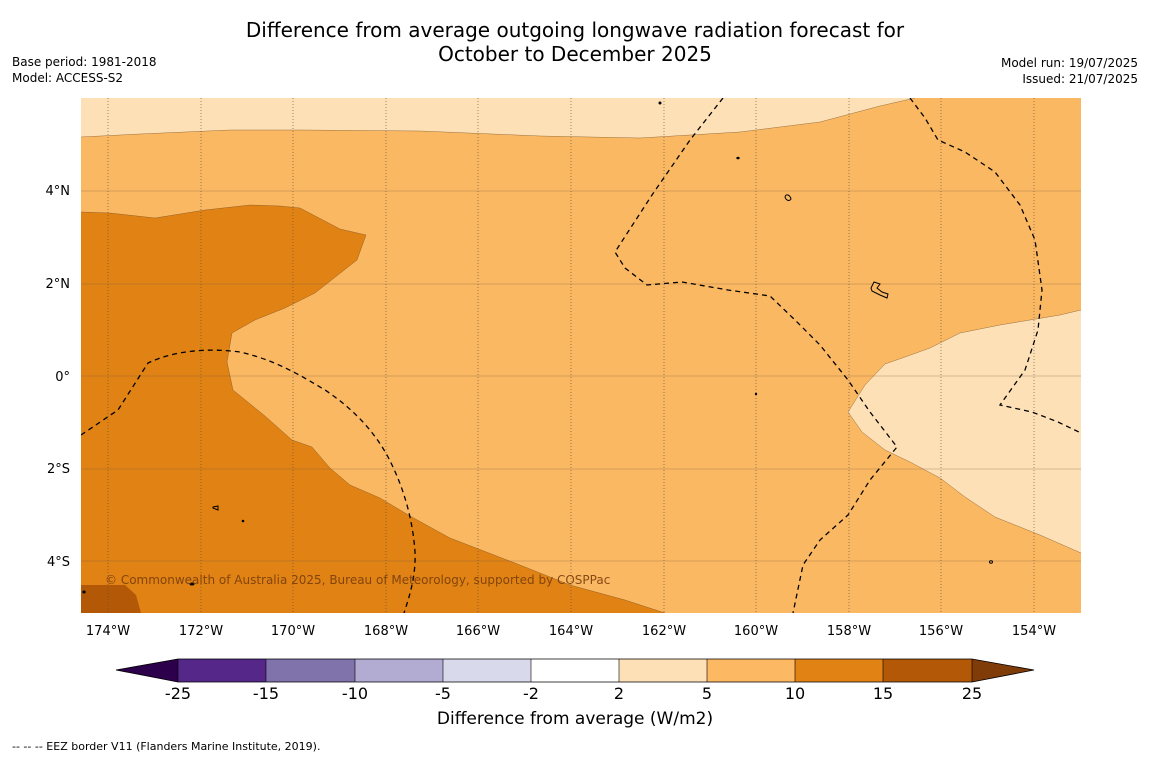 This screenshot has height=758, width=1150. Describe the element at coordinates (795, 693) in the screenshot. I see `colorbar-tick-7: 10` at that location.